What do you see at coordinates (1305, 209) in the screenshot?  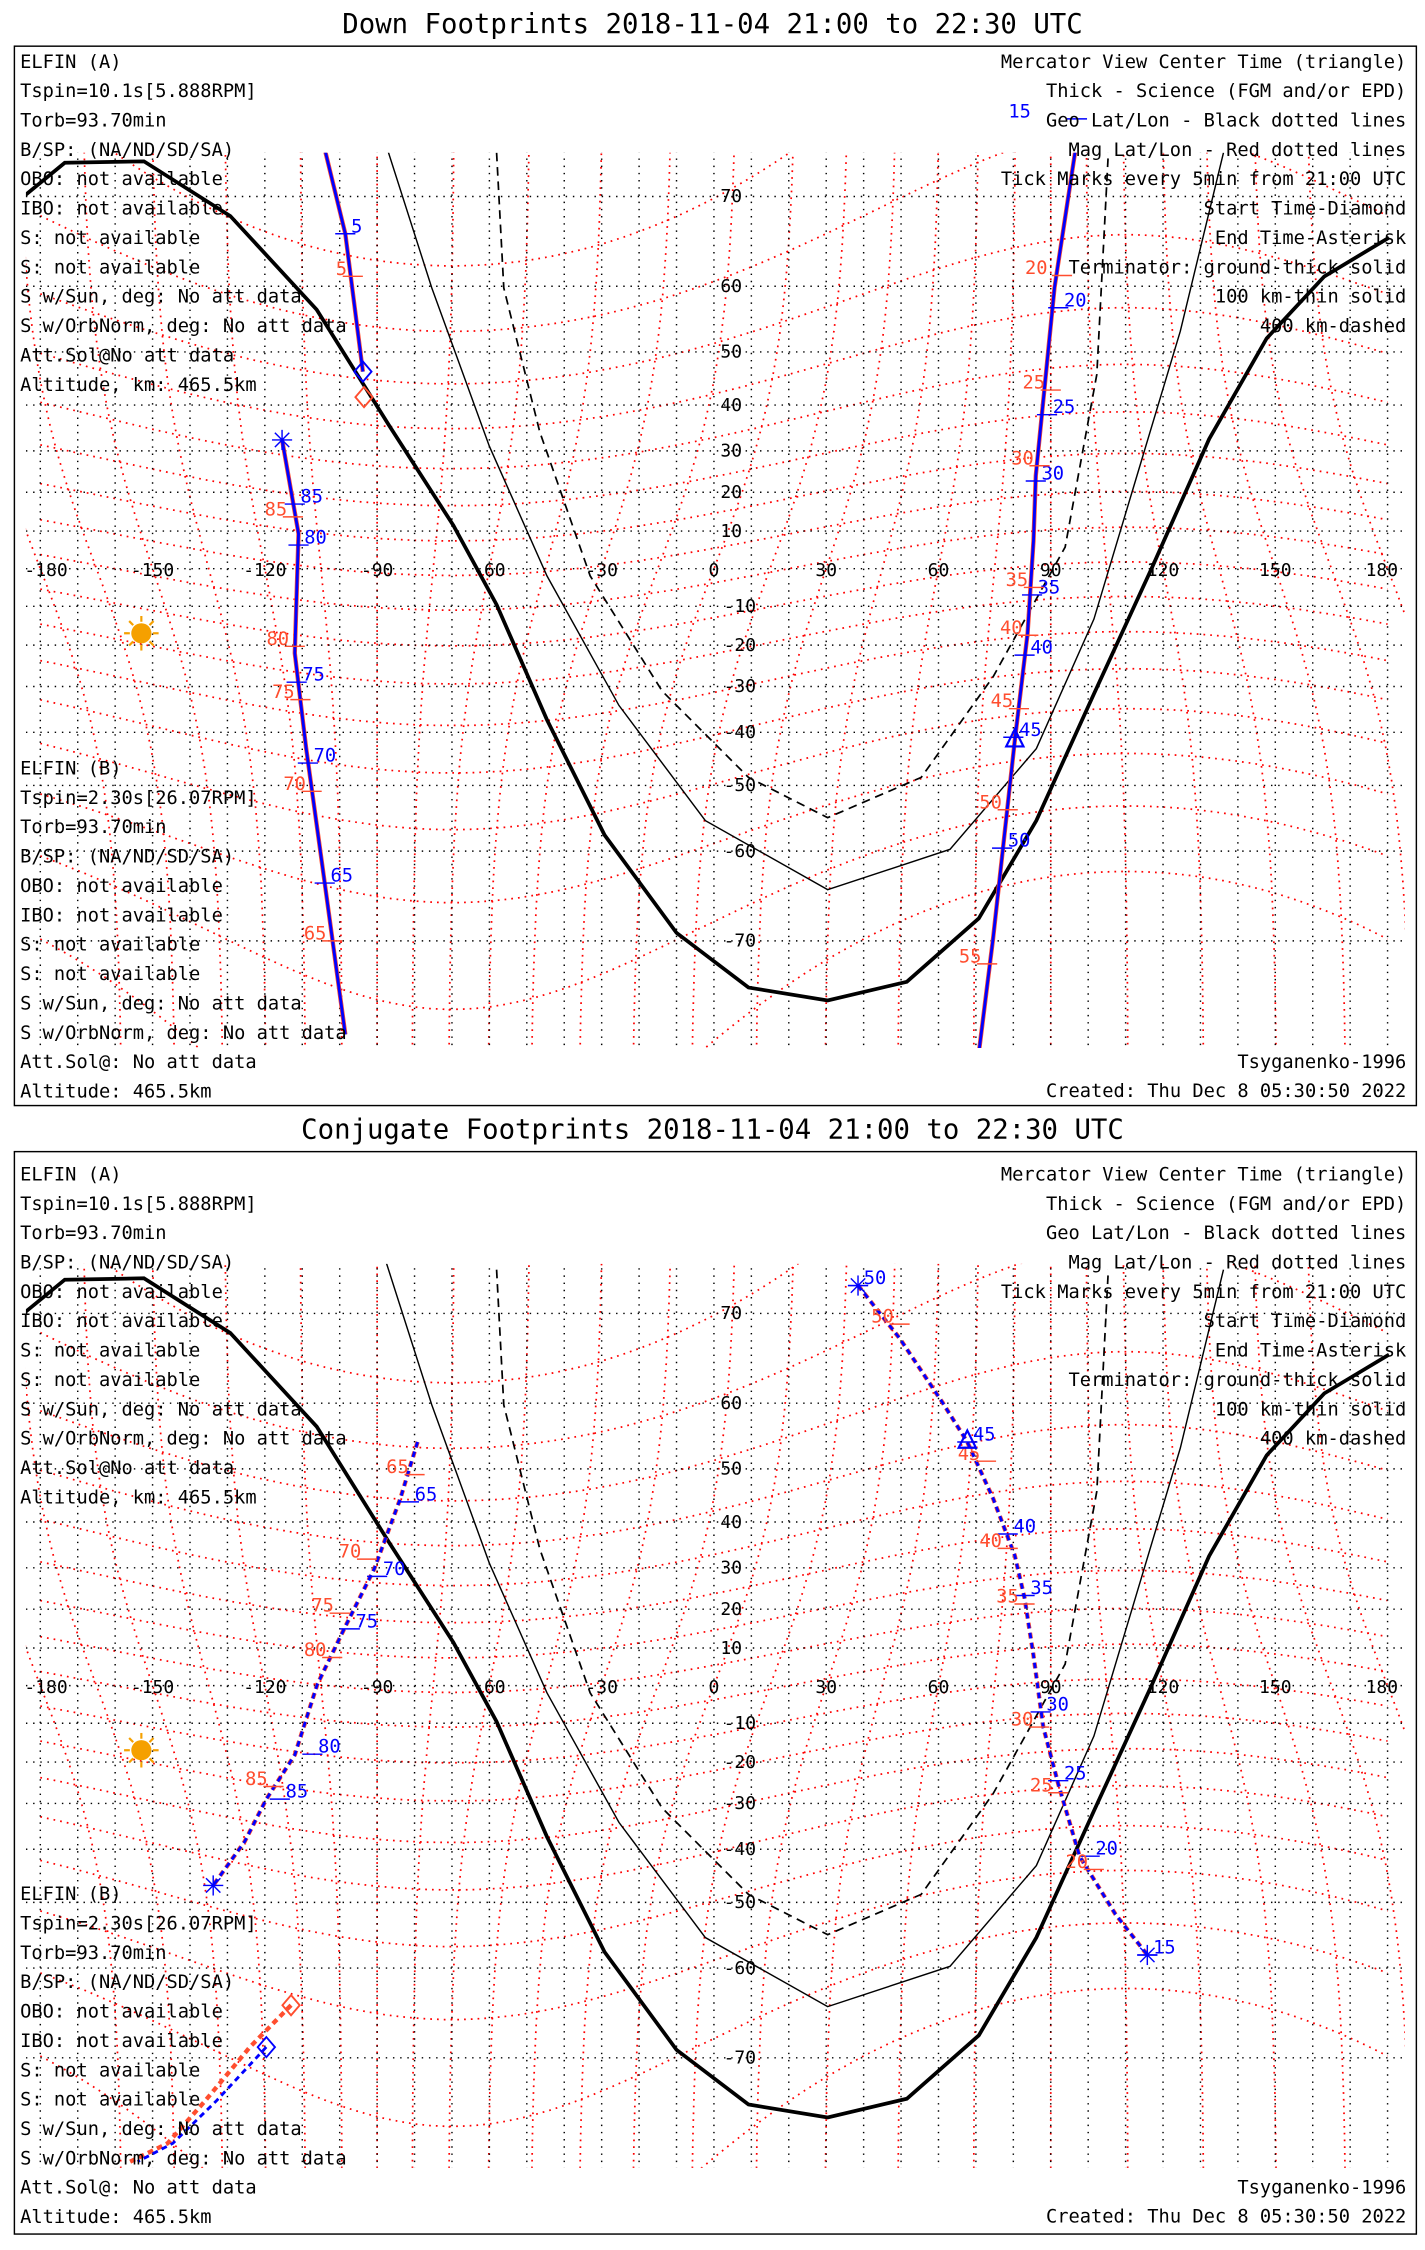 I see `legend-line: Start Time-Diamond` at bounding box center [1305, 209].